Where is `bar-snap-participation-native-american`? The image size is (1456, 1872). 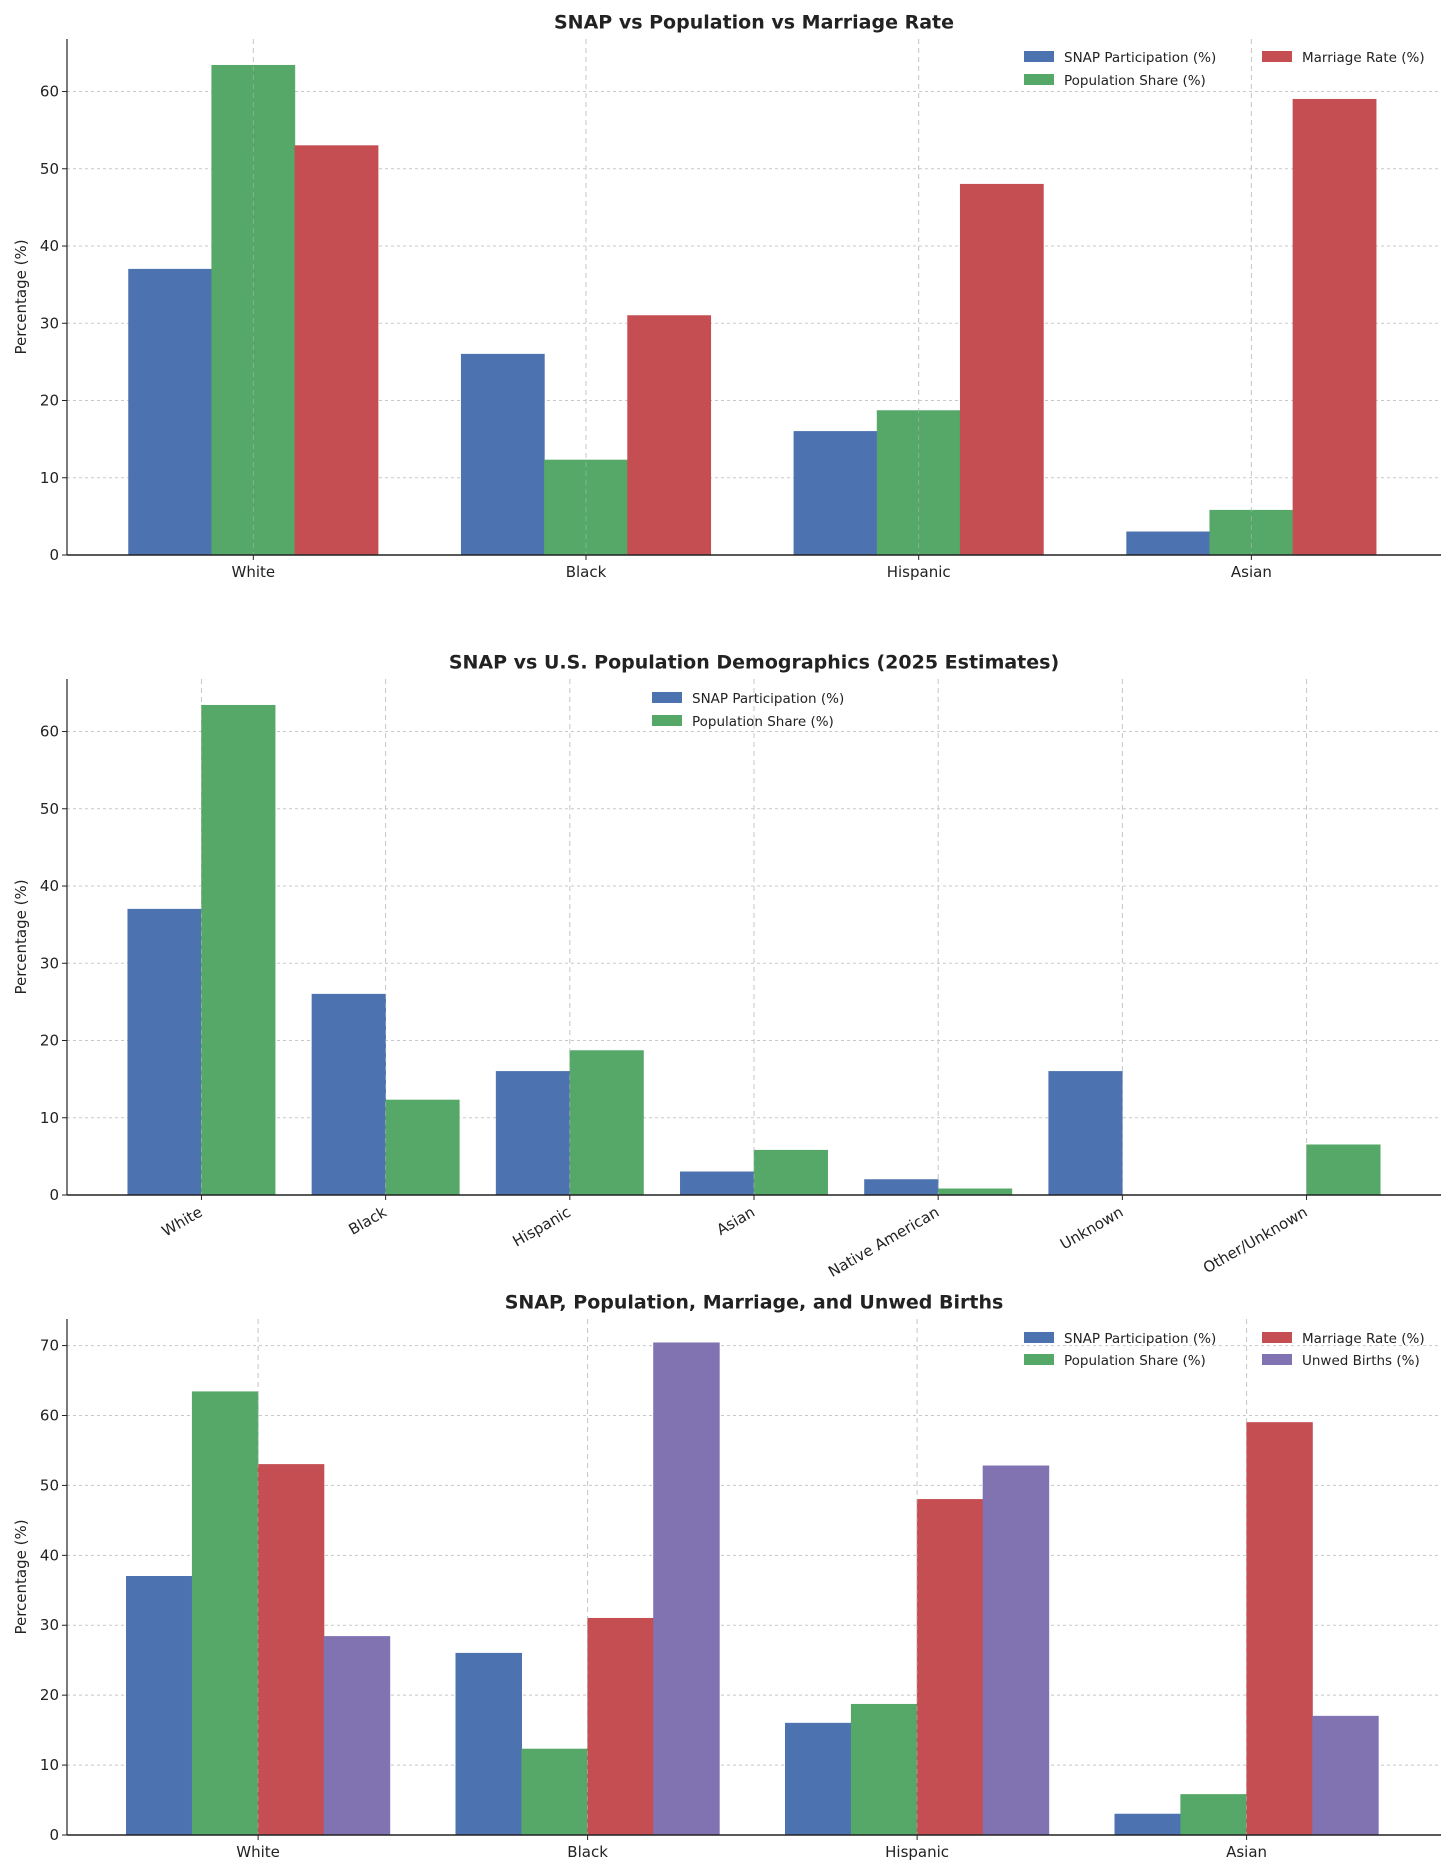 bar-snap-participation-native-american is located at coordinates (901, 1187).